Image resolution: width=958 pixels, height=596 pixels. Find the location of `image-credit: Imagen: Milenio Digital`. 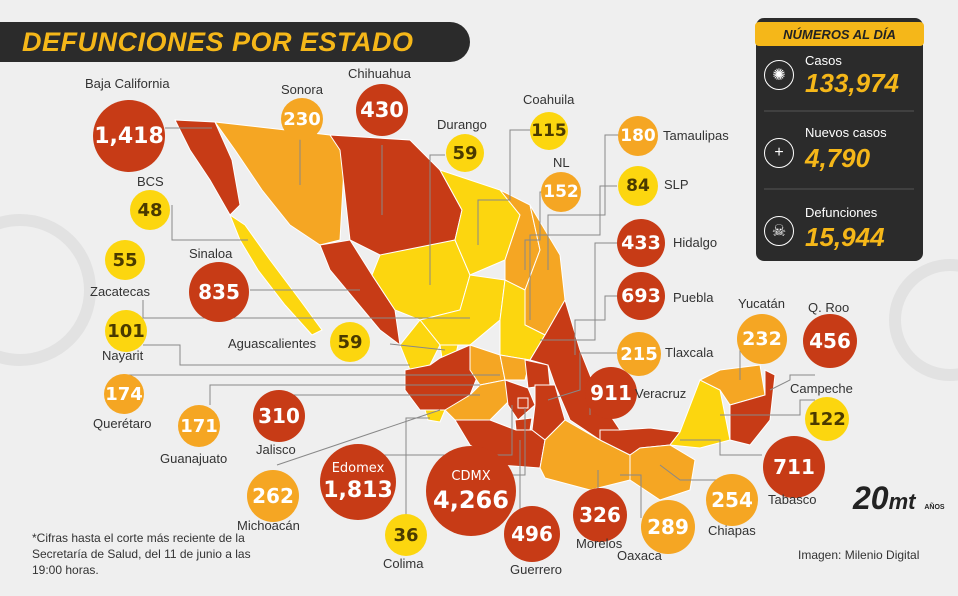

image-credit: Imagen: Milenio Digital is located at coordinates (859, 555).